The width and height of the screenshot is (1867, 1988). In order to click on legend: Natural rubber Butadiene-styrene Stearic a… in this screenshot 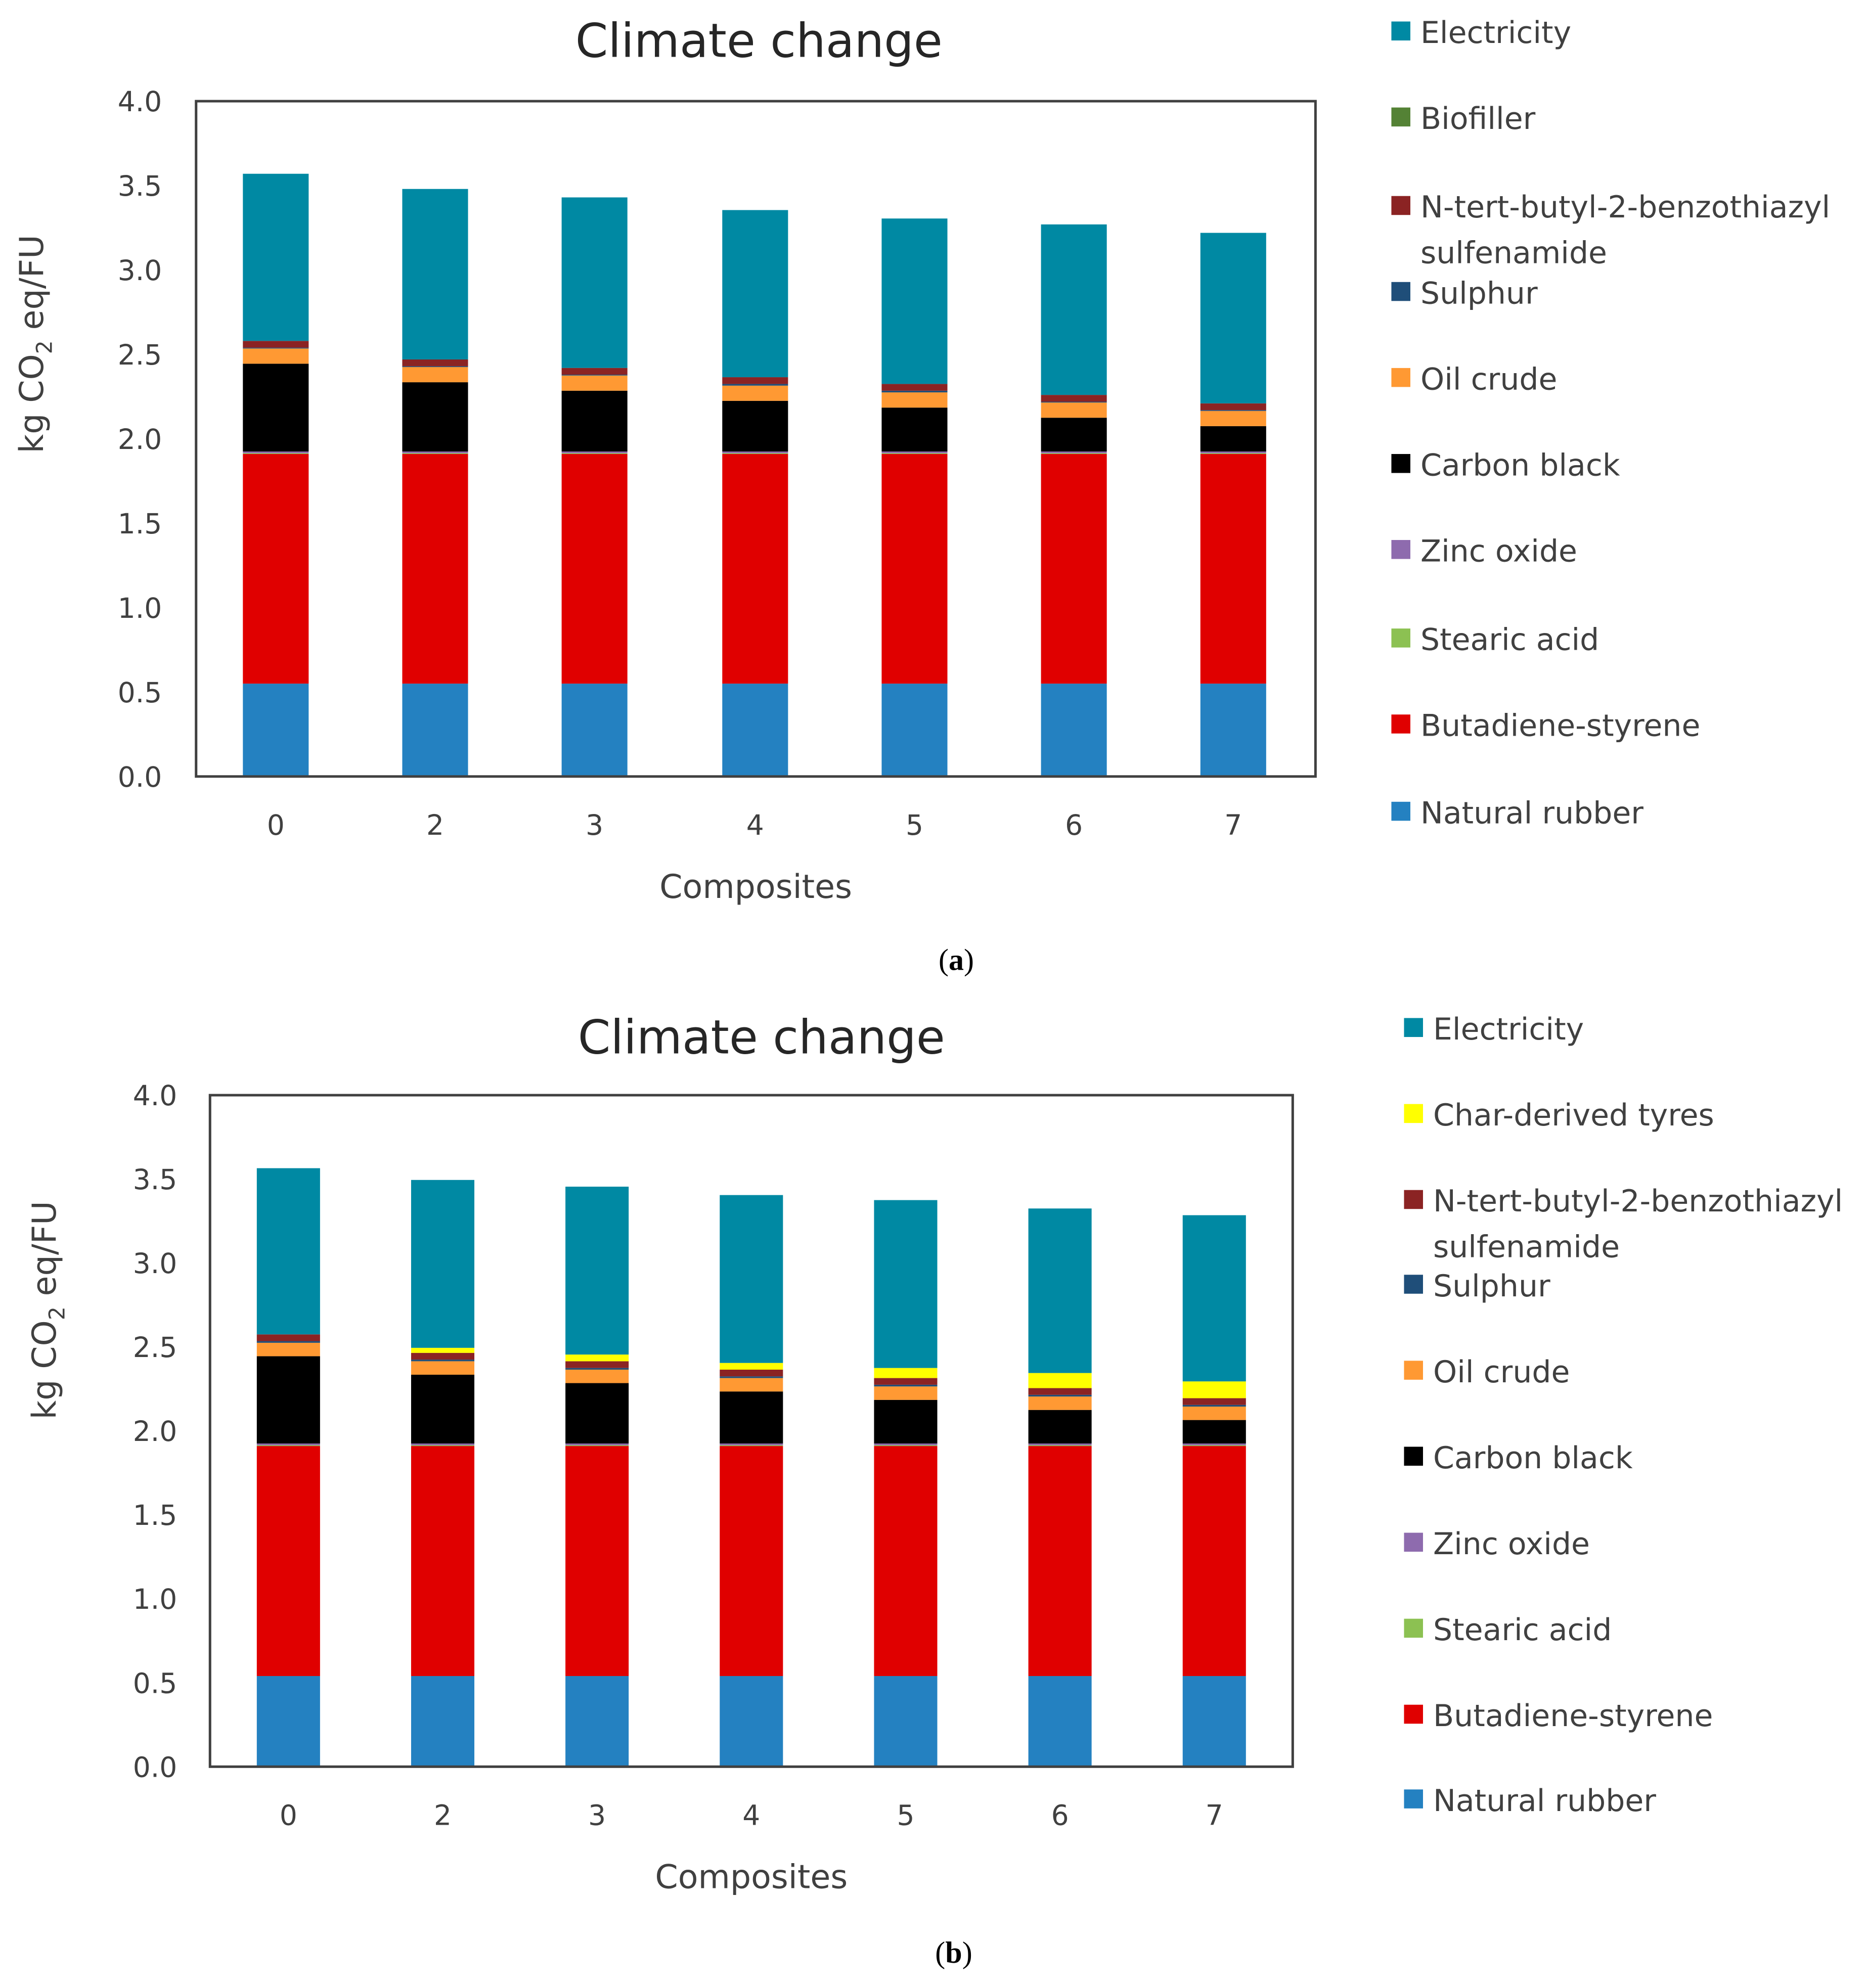, I will do `click(1623, 1415)`.